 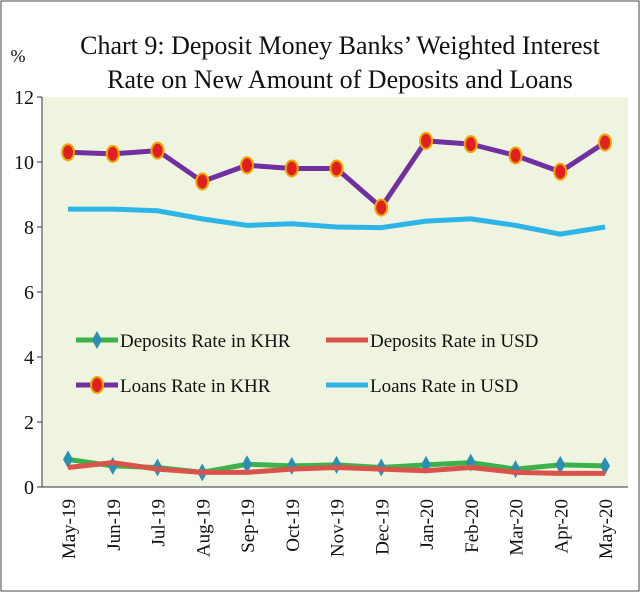 What do you see at coordinates (248, 526) in the screenshot?
I see `x-tick-label: Sep-19` at bounding box center [248, 526].